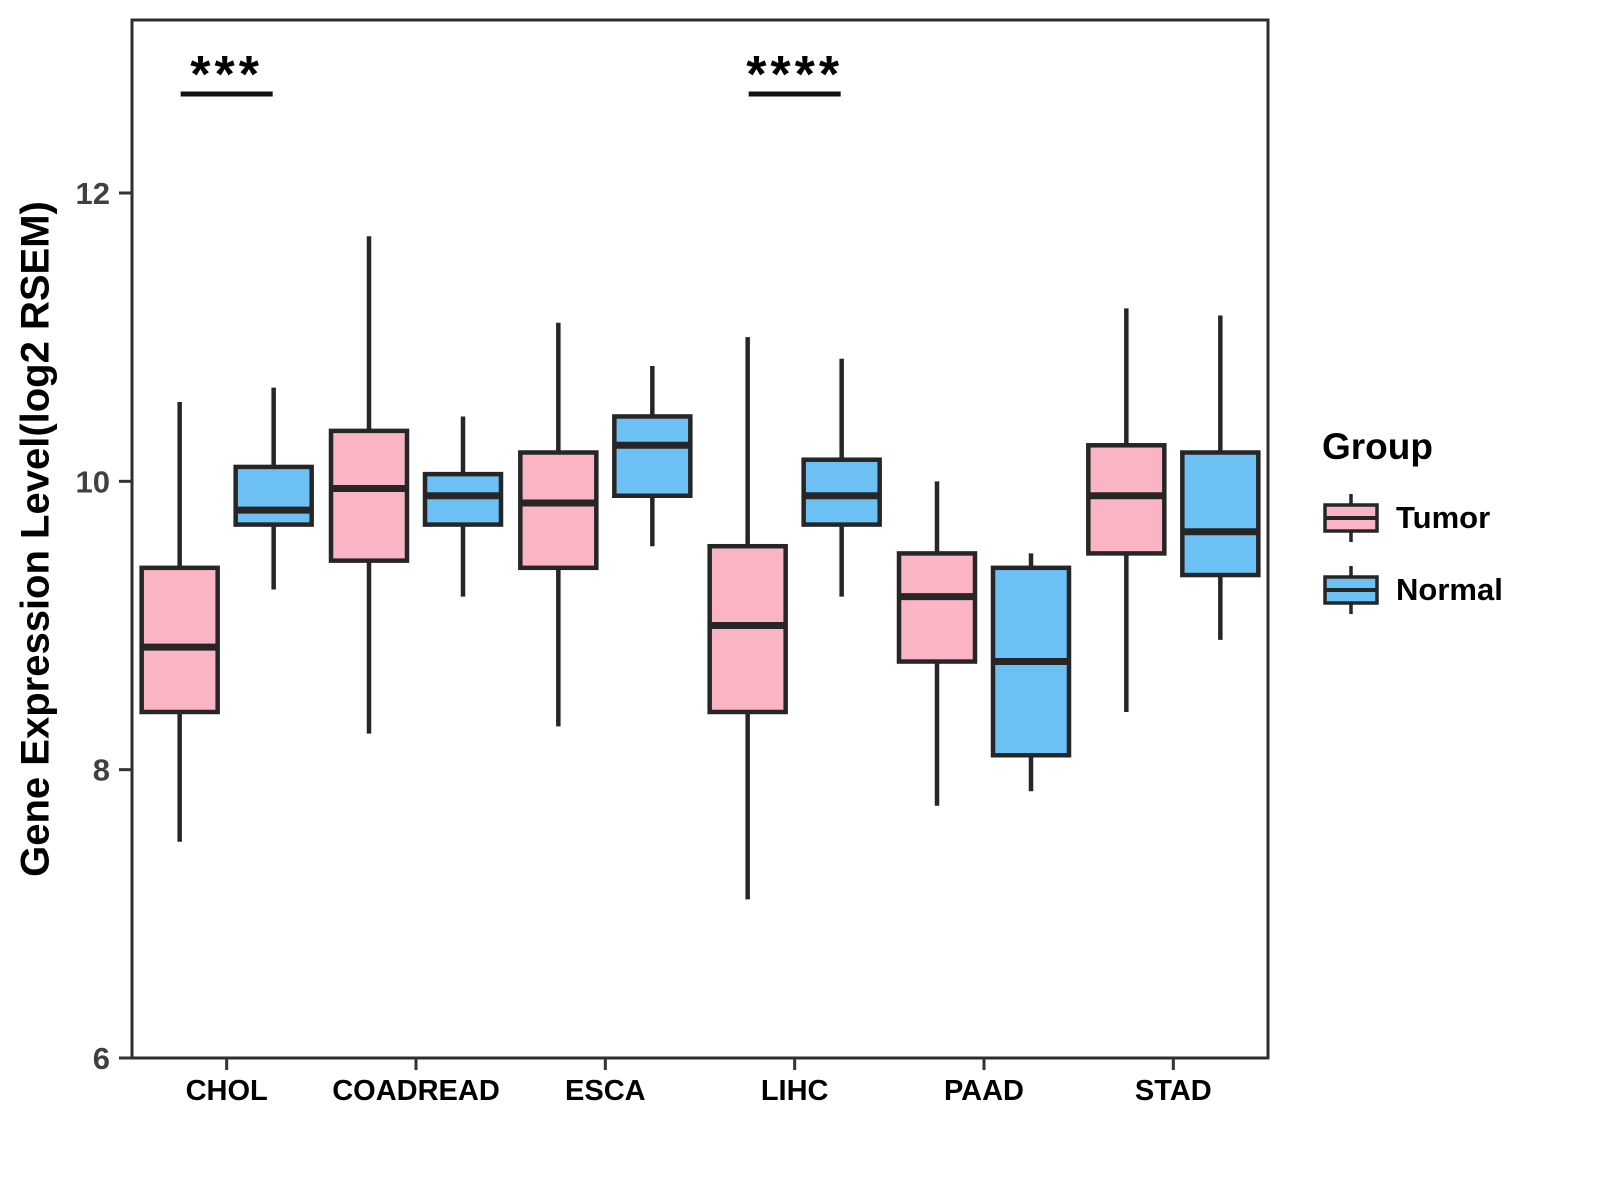  Describe the element at coordinates (273, 495) in the screenshot. I see `box-normal-CHOL` at that location.